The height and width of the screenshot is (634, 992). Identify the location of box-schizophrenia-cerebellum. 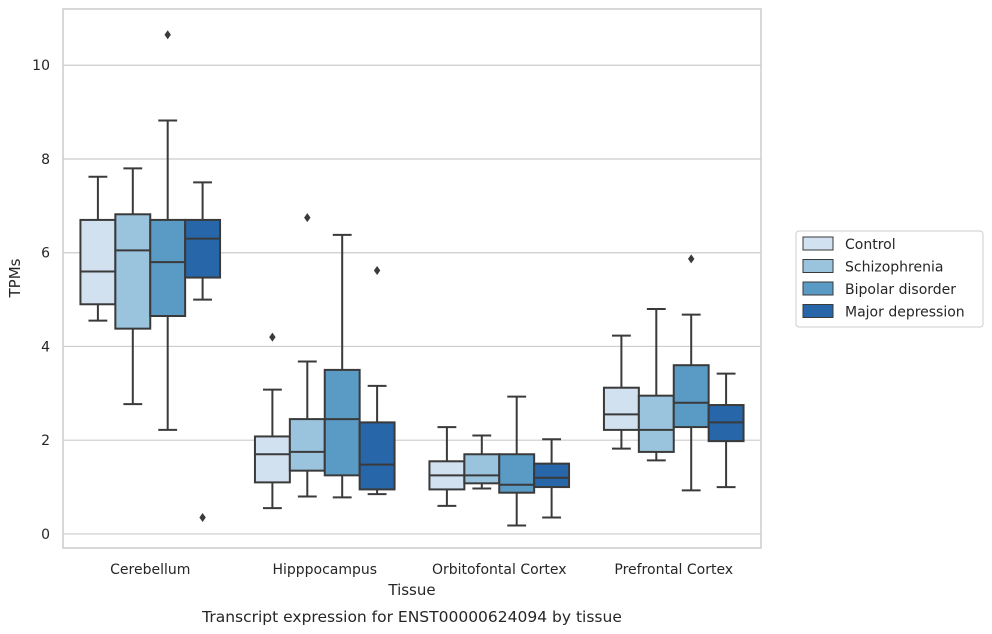
(133, 286).